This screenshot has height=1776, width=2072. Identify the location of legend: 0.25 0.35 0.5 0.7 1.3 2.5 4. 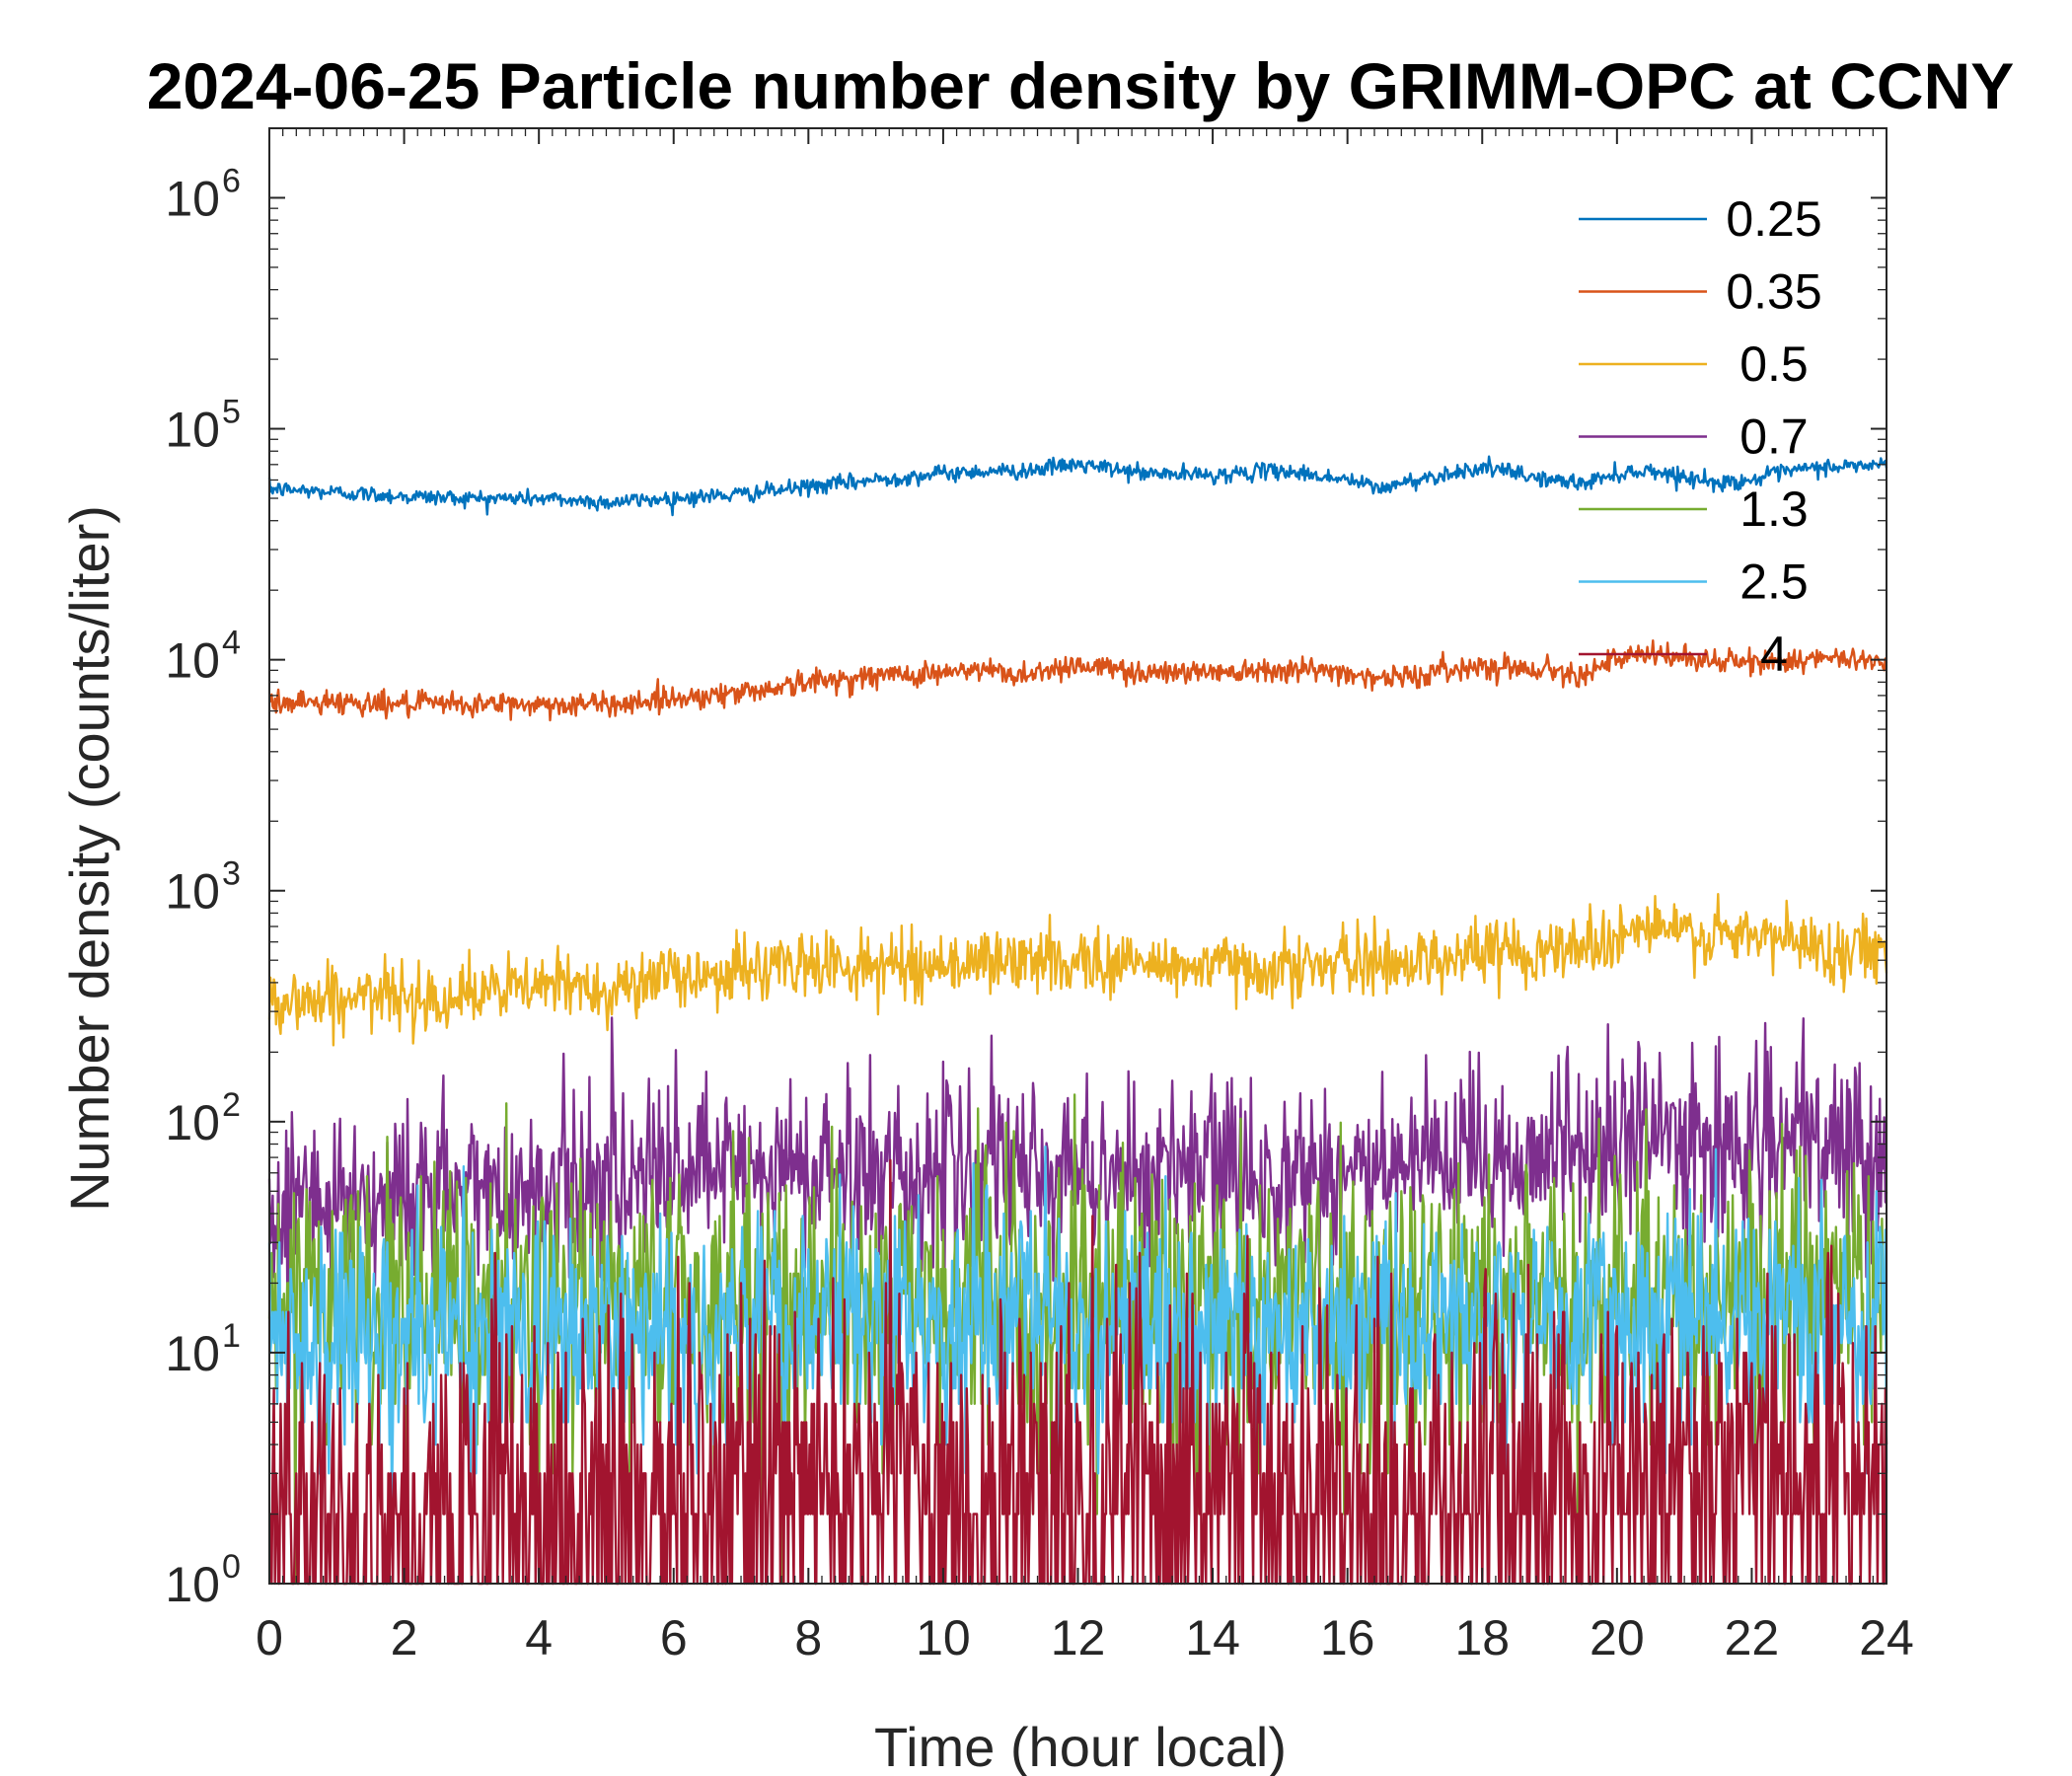
(1700, 437).